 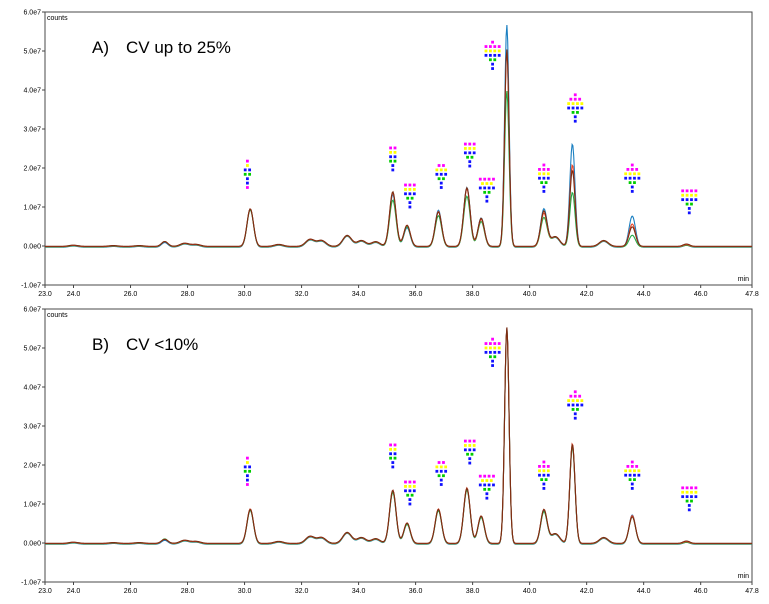 What do you see at coordinates (473, 591) in the screenshot?
I see `x-tick-label: 38.0` at bounding box center [473, 591].